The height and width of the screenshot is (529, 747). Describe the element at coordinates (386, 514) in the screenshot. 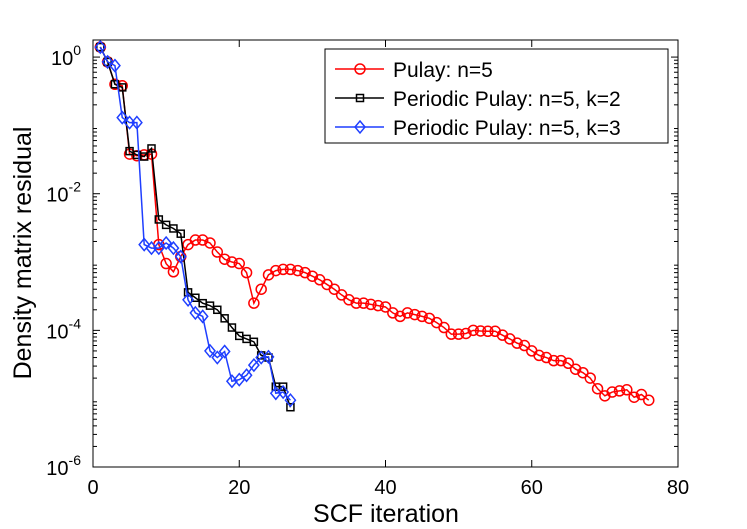

I see `x-axis-label: SCF iteration` at that location.